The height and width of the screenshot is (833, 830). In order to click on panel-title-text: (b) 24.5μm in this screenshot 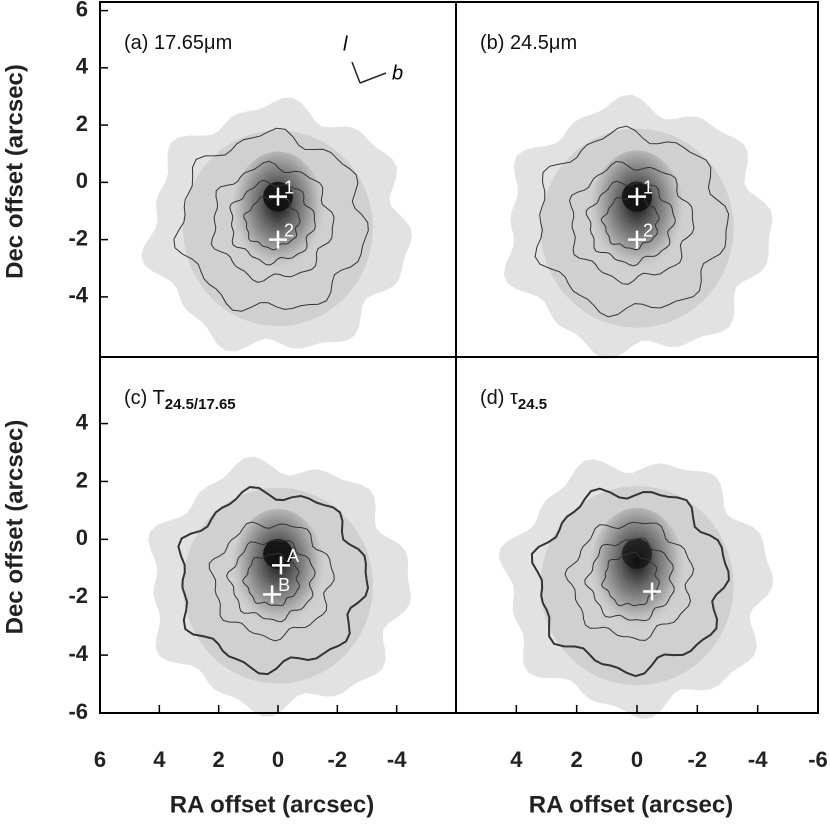, I will do `click(528, 43)`.